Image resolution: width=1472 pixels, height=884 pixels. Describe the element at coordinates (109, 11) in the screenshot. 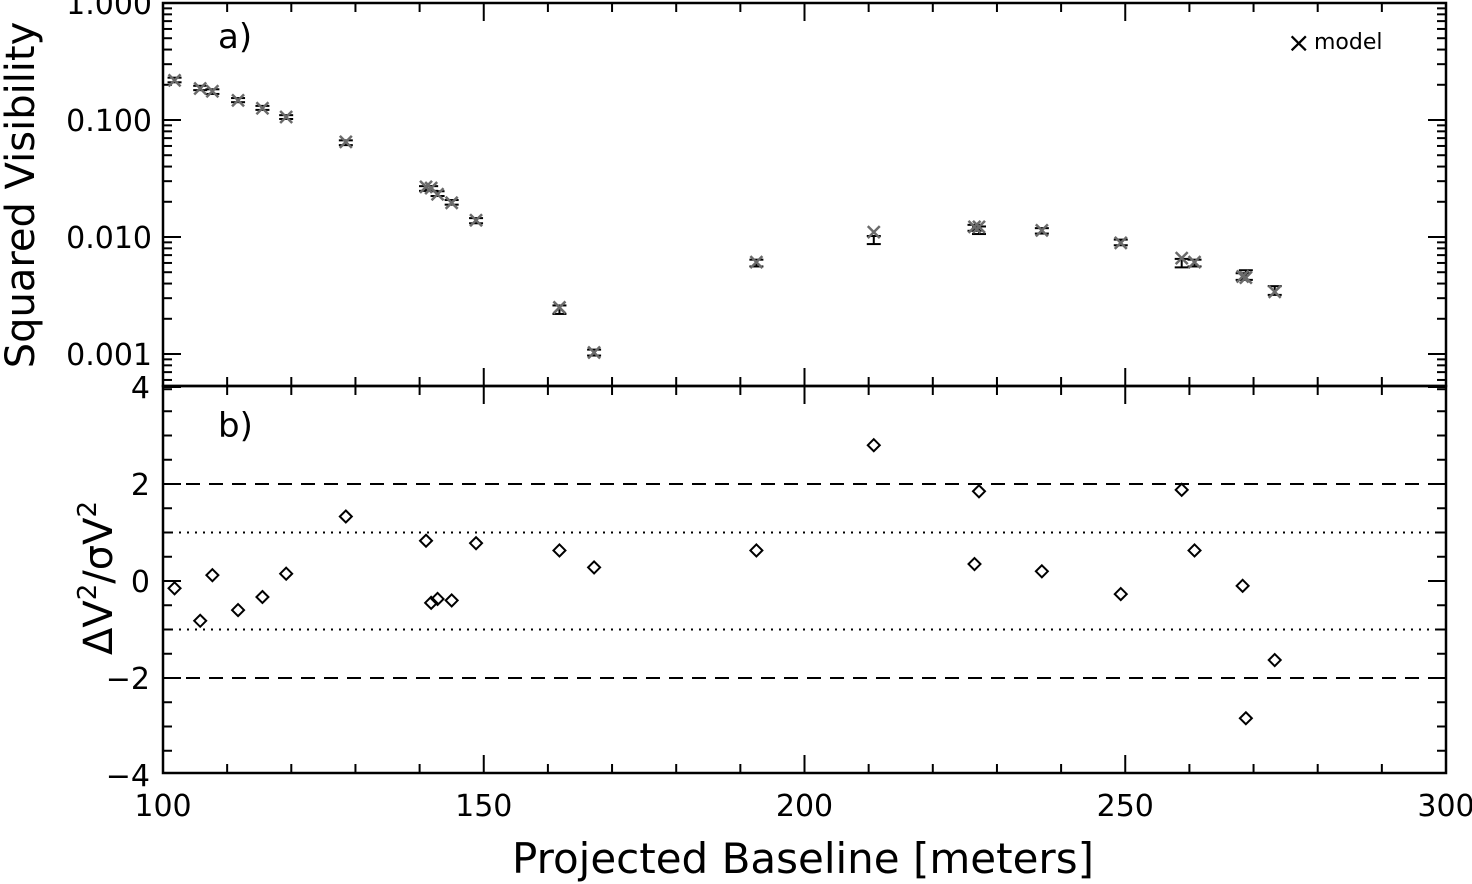

I see `panel-a-y-tick-label: 1.000` at that location.